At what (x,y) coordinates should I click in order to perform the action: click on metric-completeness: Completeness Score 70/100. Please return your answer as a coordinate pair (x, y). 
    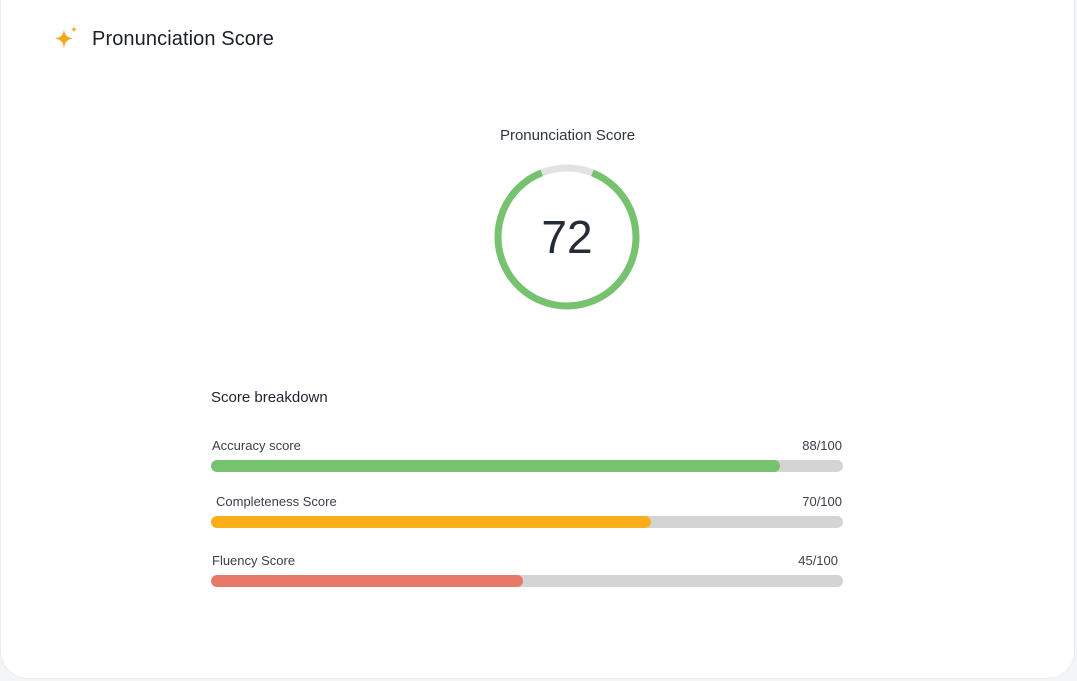
    Looking at the image, I should click on (527, 511).